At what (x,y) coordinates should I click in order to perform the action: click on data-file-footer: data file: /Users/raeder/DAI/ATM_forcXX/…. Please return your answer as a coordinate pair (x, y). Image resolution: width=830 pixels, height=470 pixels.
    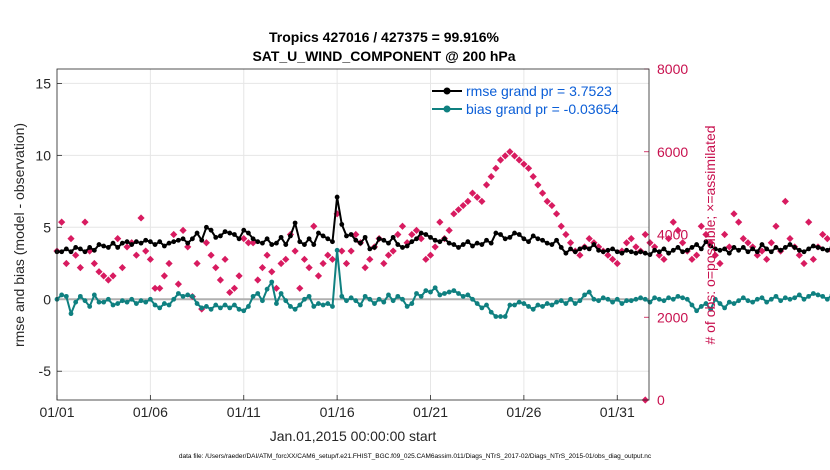
    Looking at the image, I should click on (415, 456).